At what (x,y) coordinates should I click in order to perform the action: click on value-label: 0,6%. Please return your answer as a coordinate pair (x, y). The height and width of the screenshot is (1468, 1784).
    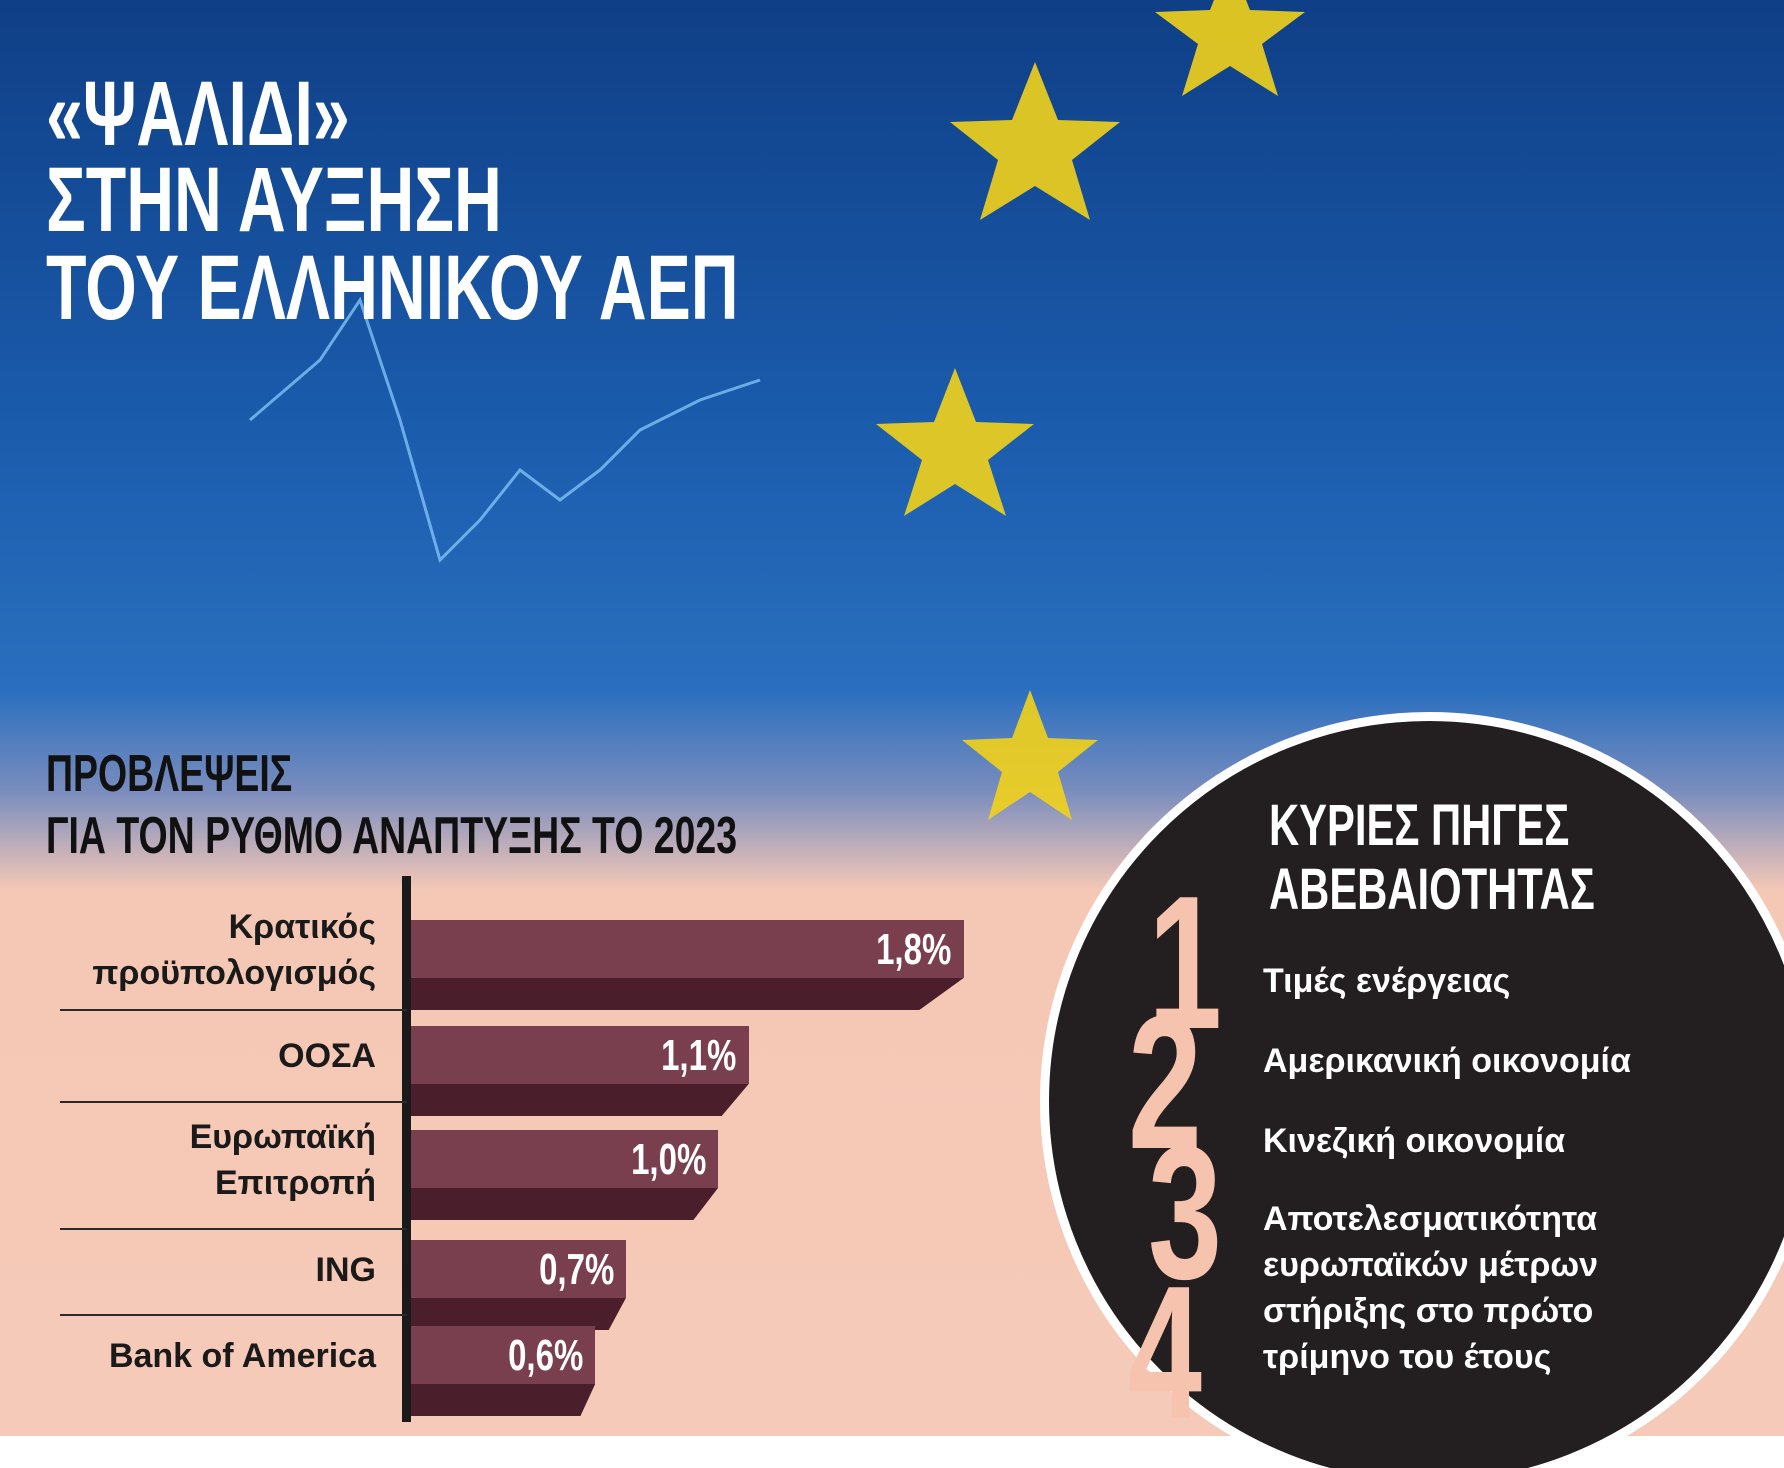
    Looking at the image, I should click on (545, 1355).